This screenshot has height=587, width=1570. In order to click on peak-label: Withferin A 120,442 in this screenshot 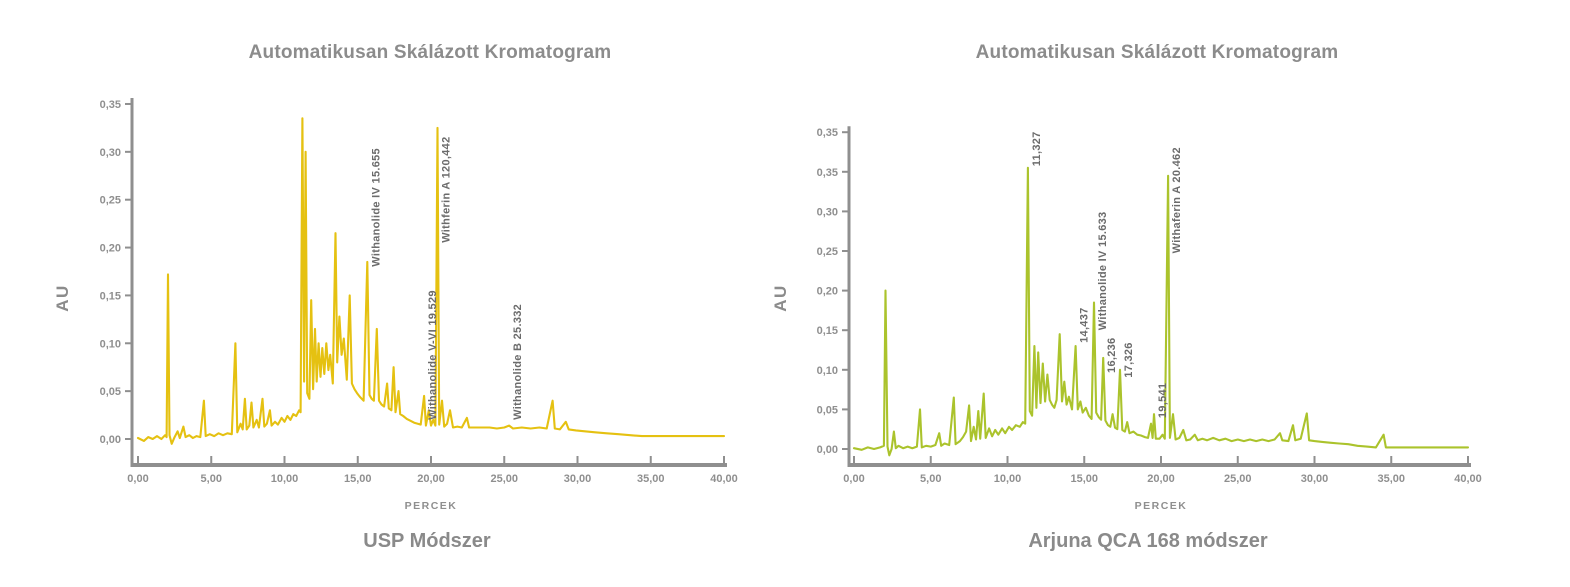, I will do `click(446, 190)`.